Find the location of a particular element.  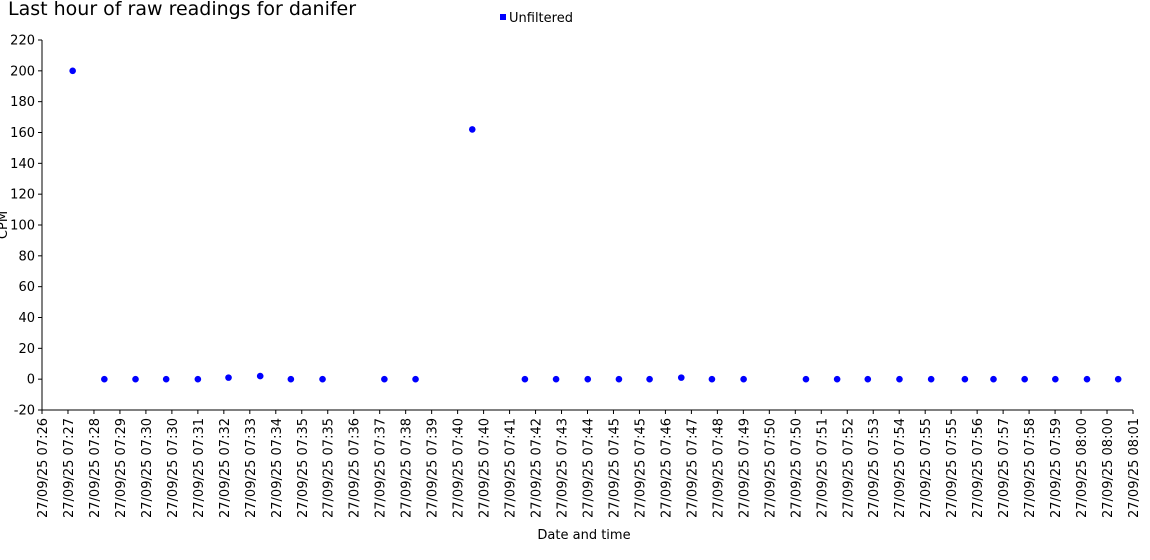

y-tick-label: 40 is located at coordinates (26, 318).